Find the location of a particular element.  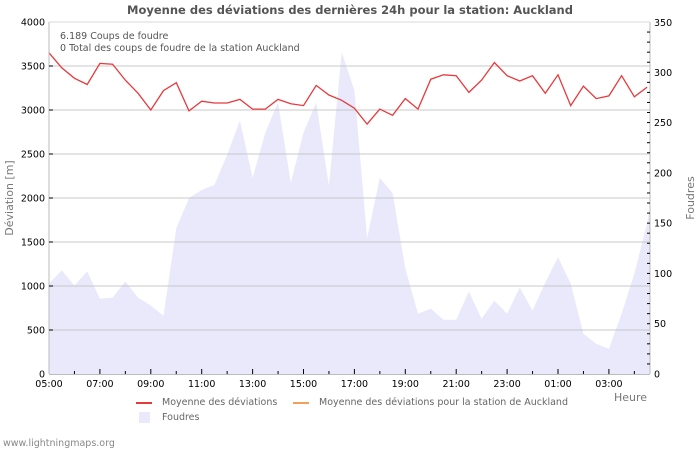

legend-swatch-lavender is located at coordinates (144, 417).